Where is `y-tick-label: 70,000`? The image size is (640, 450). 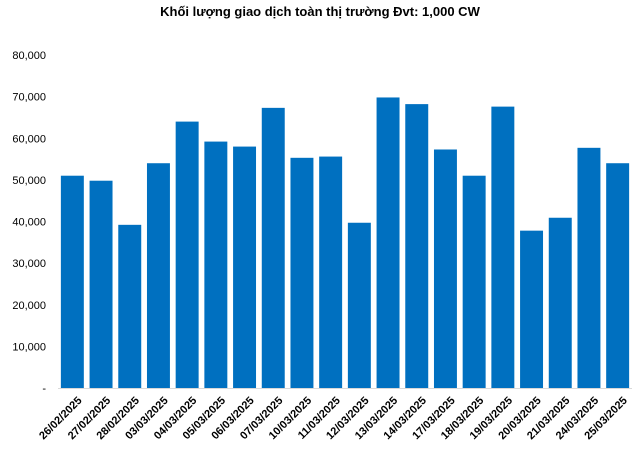
y-tick-label: 70,000 is located at coordinates (29, 98).